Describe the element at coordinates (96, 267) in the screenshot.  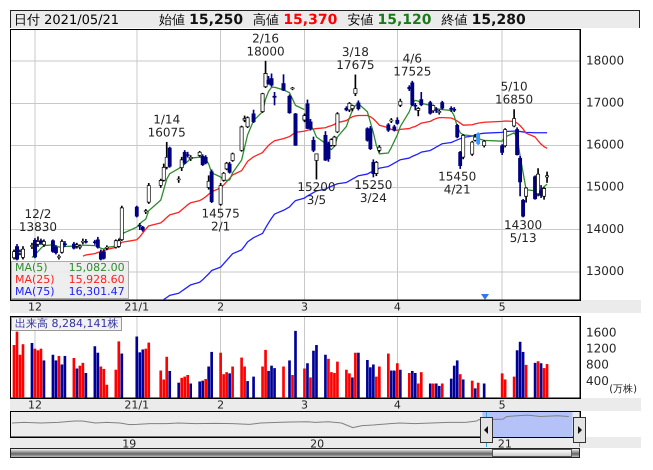
I see `annotation: 15,082.00` at that location.